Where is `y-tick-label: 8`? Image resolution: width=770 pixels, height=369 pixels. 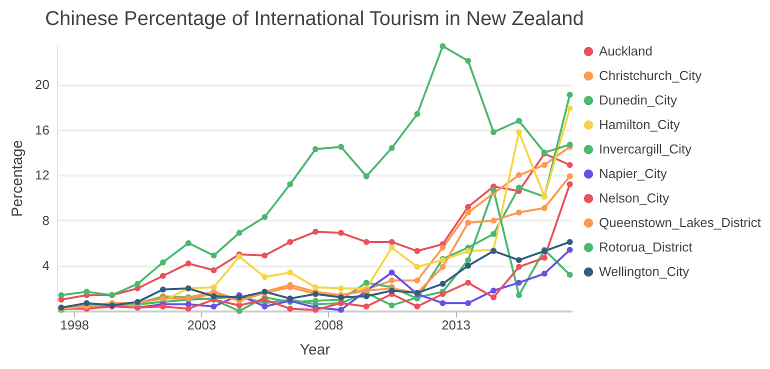
y-tick-label: 8 is located at coordinates (46, 220).